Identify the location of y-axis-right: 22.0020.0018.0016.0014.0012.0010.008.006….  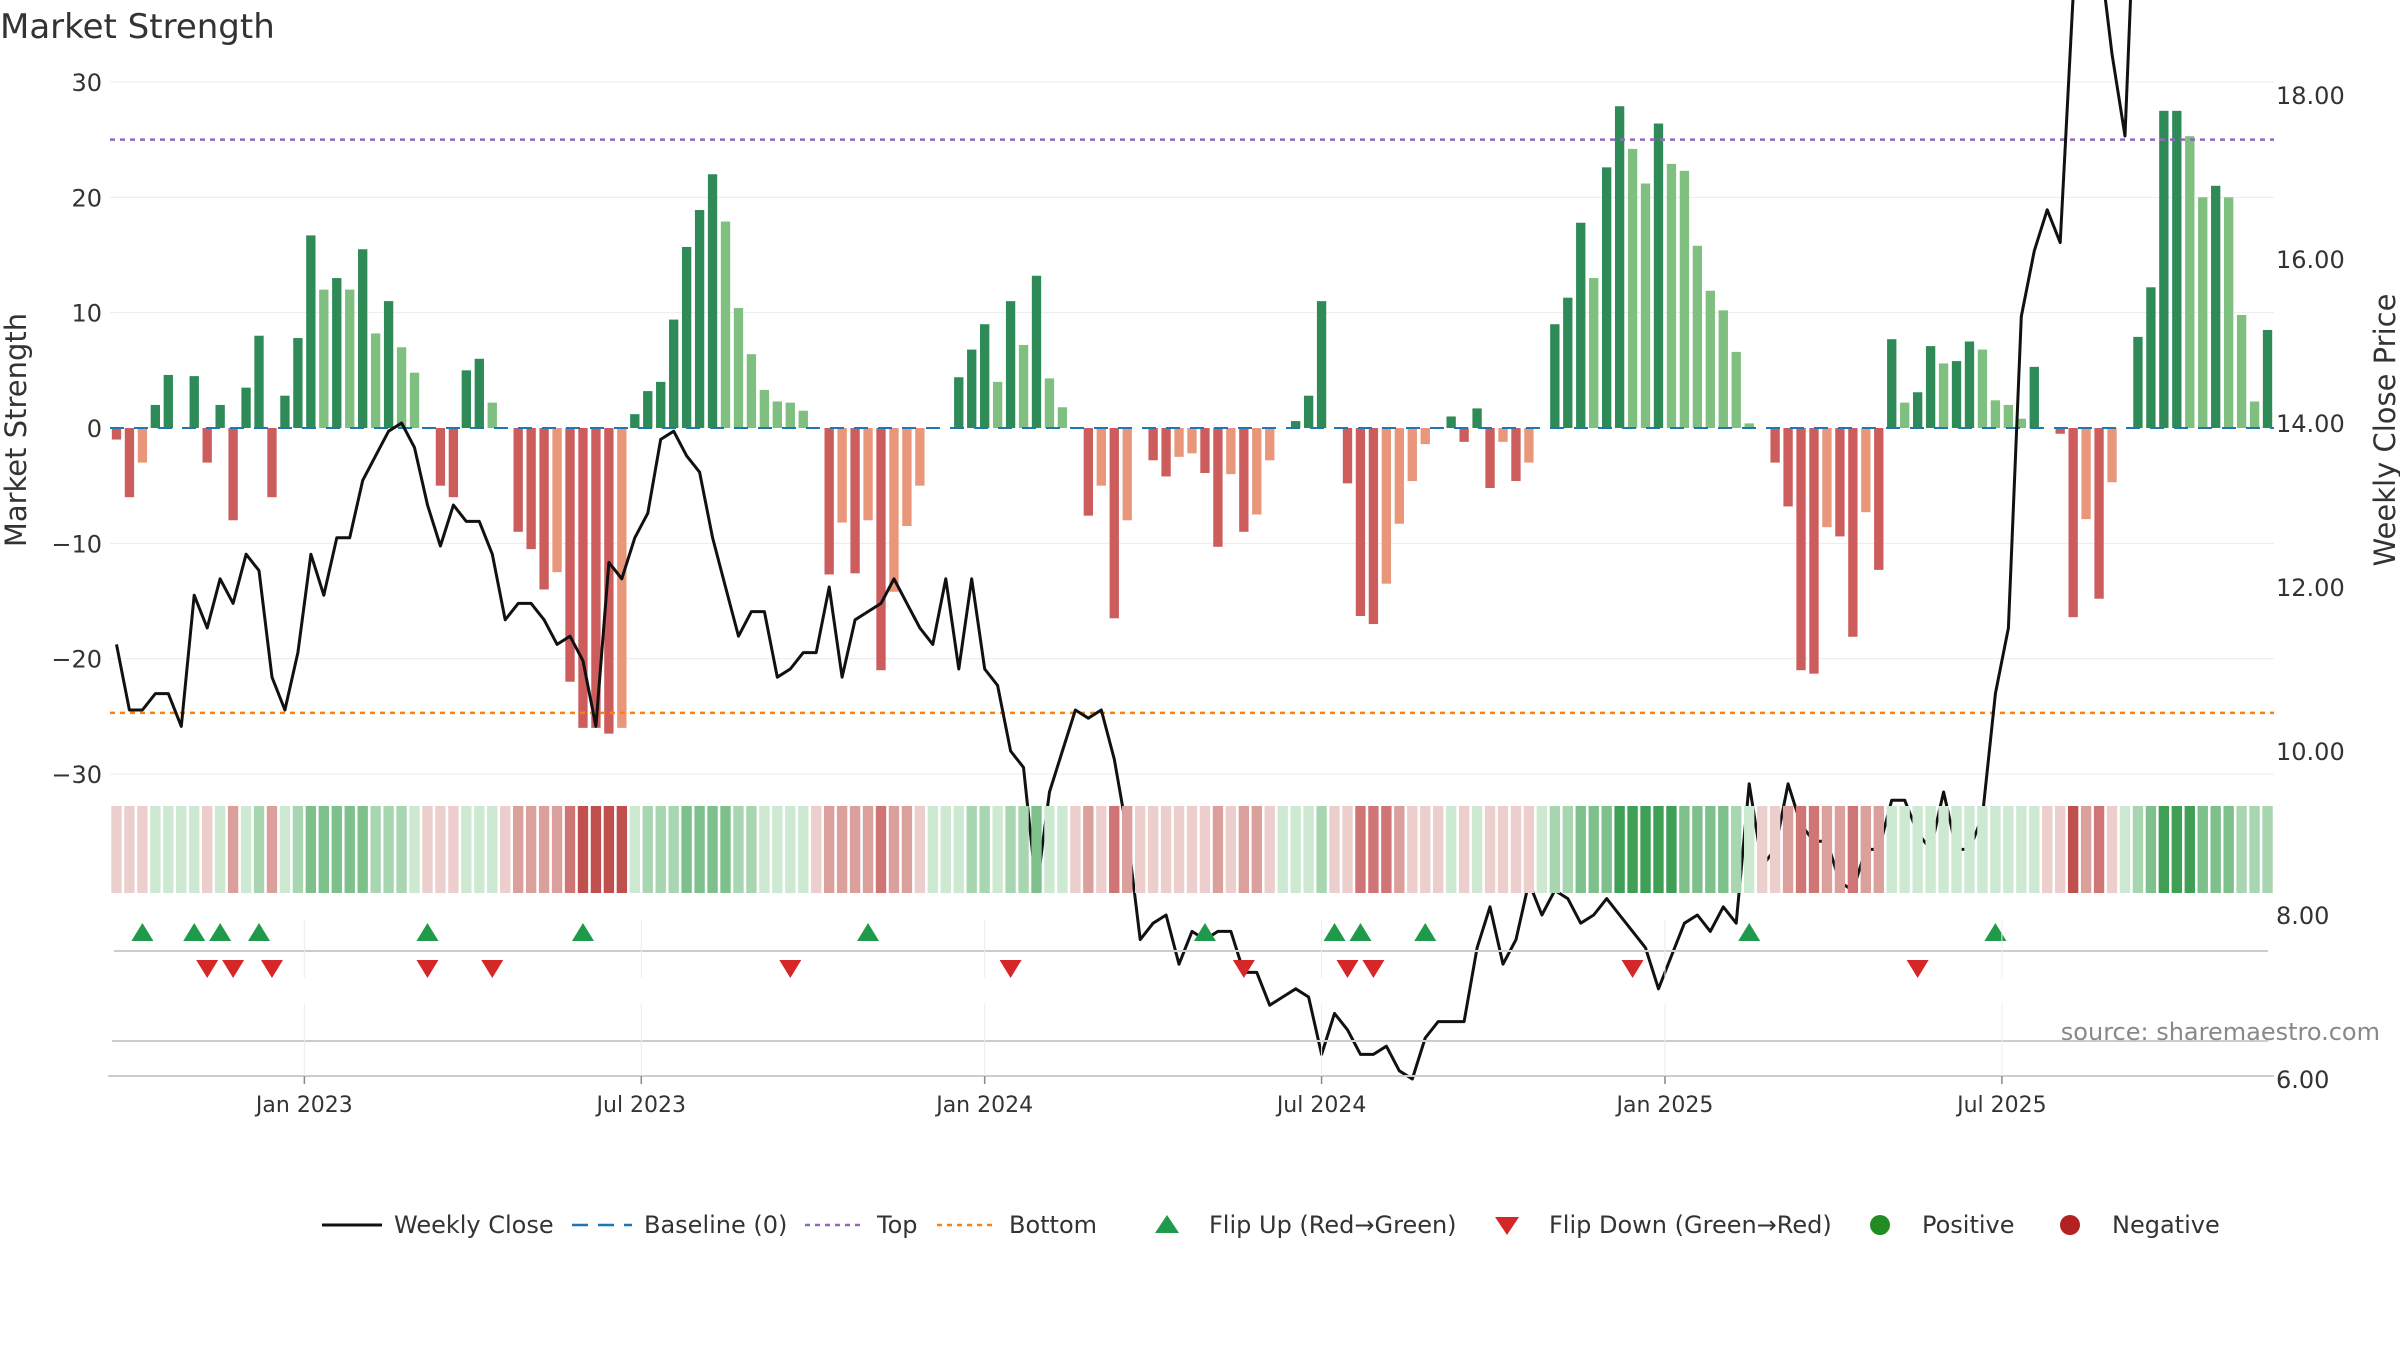
(2310, 588).